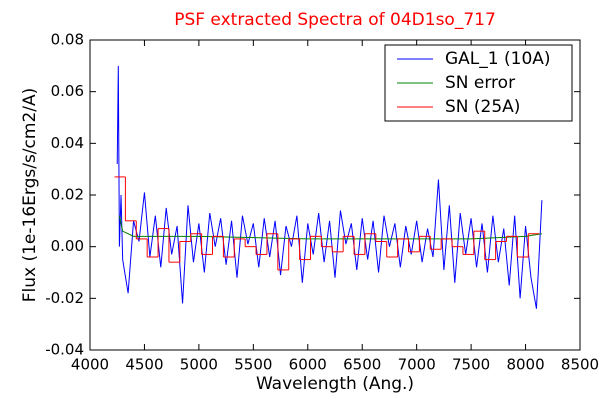  Describe the element at coordinates (417, 365) in the screenshot. I see `x-tick-label: 7000` at that location.